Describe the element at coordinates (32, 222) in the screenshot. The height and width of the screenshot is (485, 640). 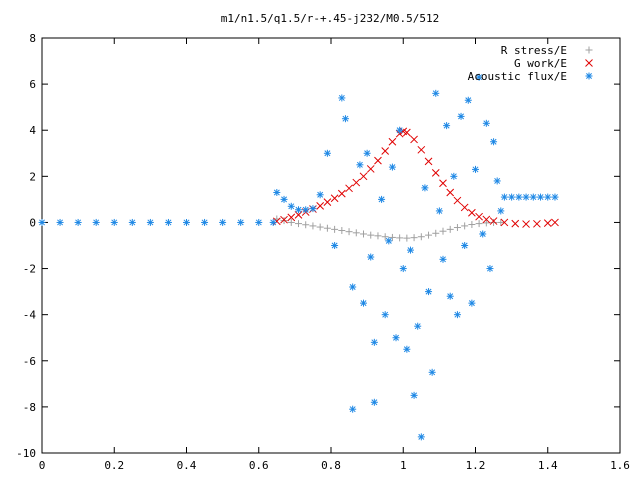
I see `y-tick-label: 0` at that location.